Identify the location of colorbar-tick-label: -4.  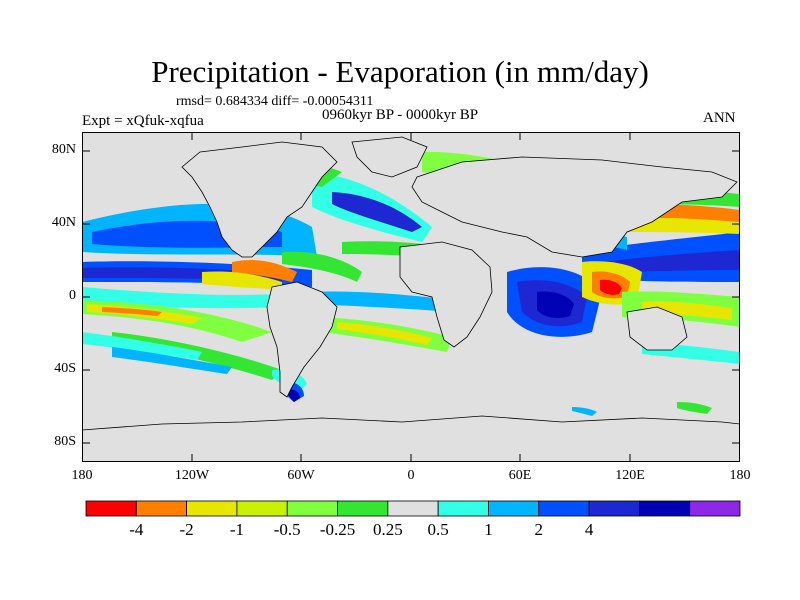
(136, 529).